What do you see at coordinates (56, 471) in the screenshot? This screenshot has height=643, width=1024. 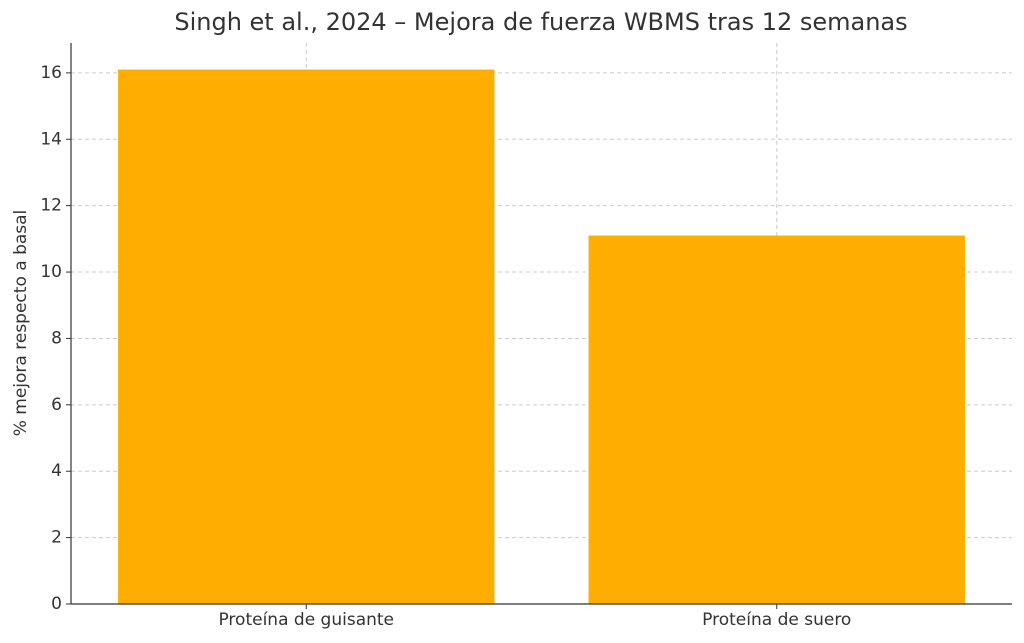 I see `y-tick-label: 4` at bounding box center [56, 471].